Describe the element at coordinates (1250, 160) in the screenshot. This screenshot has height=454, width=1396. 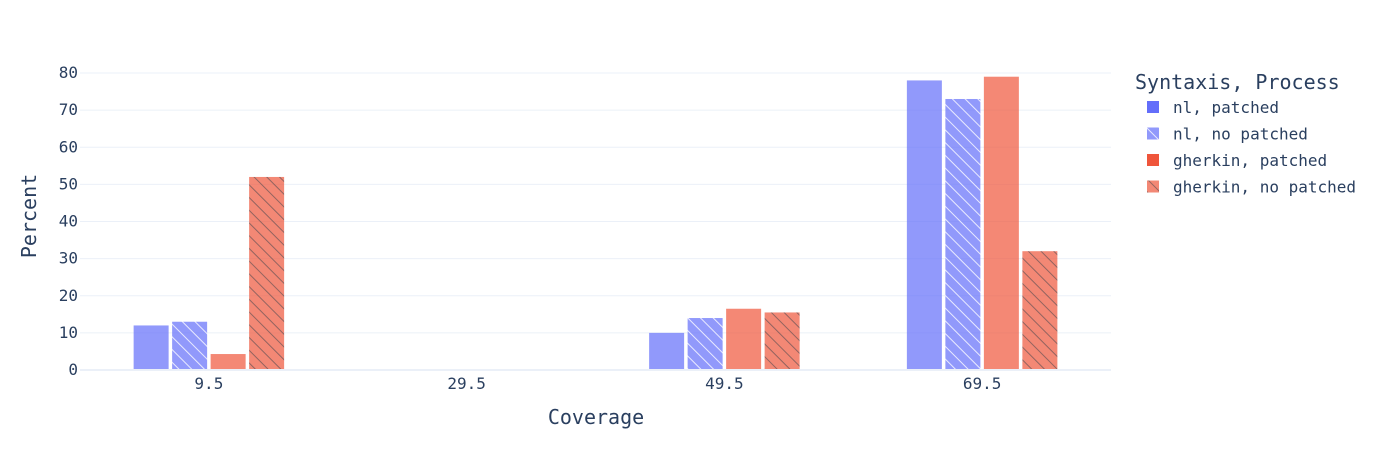
I see `legend-item-label: gherkin, patched` at that location.